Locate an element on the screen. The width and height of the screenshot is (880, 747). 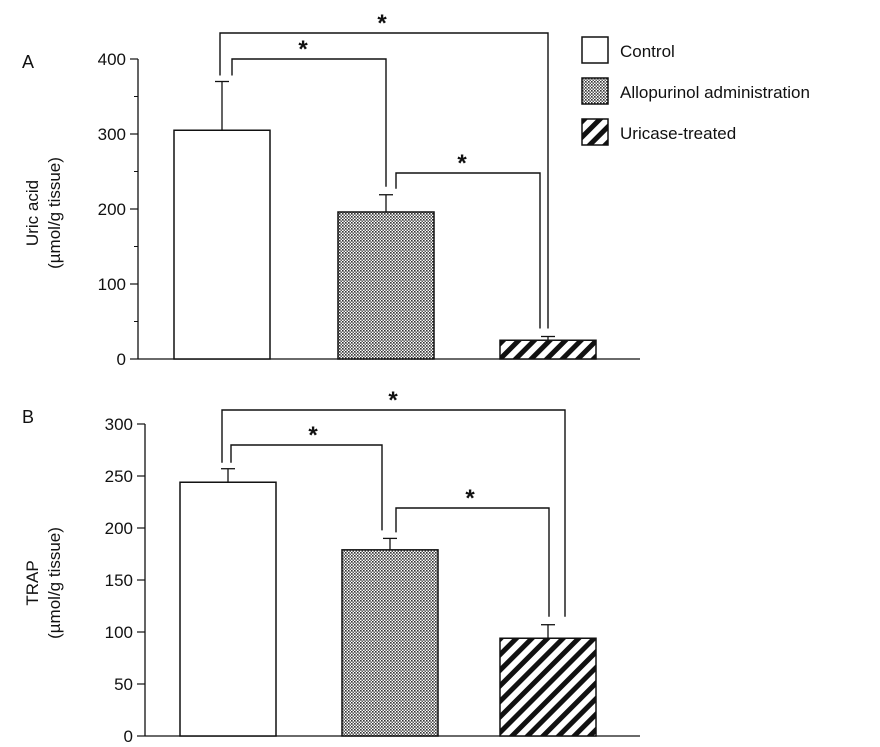
panel-a-ytick-label: 100 is located at coordinates (112, 284).